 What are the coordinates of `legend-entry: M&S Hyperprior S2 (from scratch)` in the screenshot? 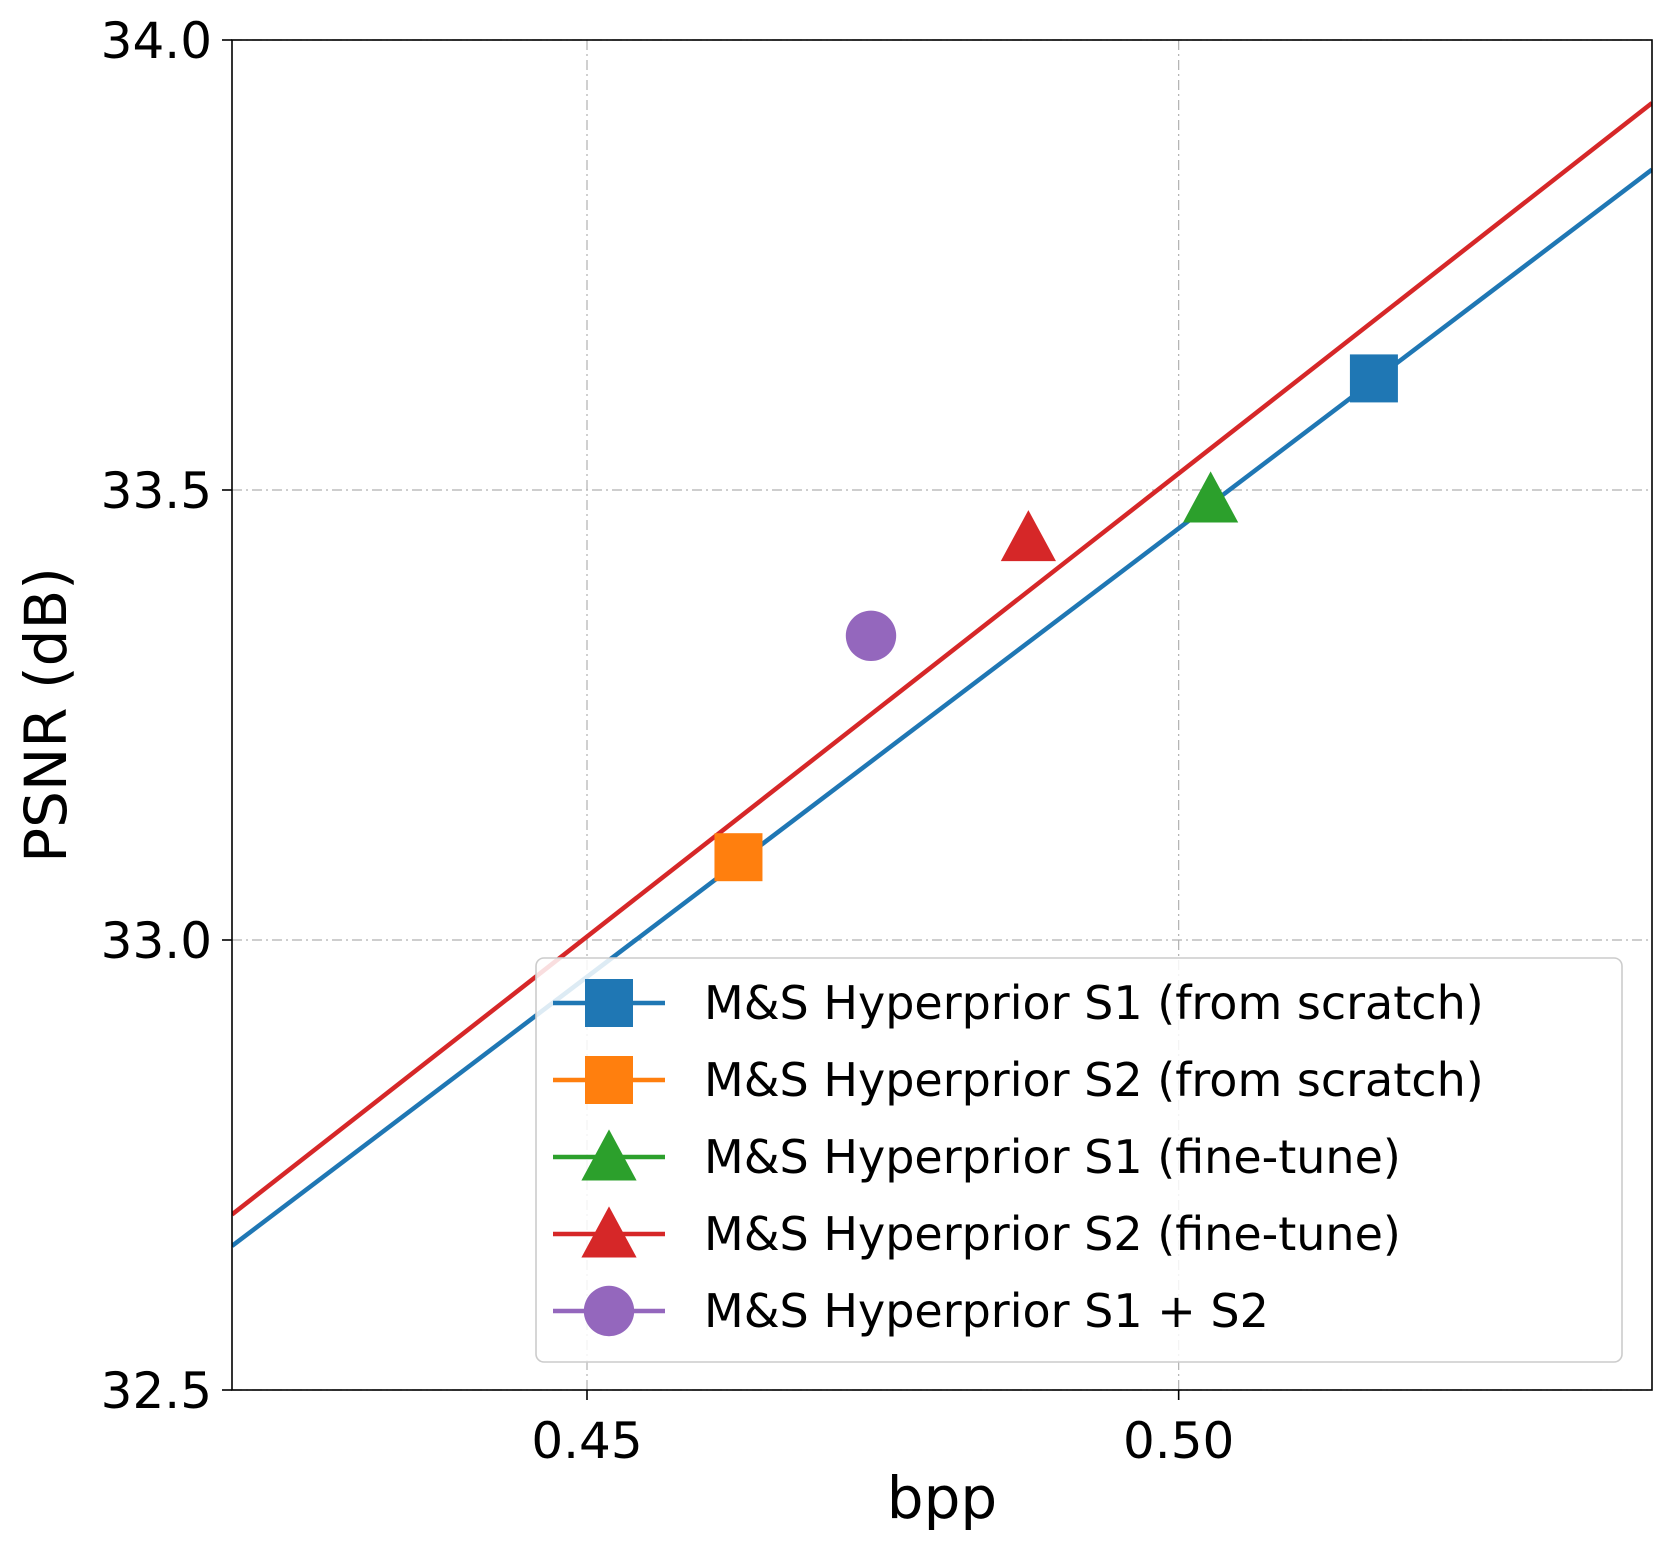 It's located at (1018, 1080).